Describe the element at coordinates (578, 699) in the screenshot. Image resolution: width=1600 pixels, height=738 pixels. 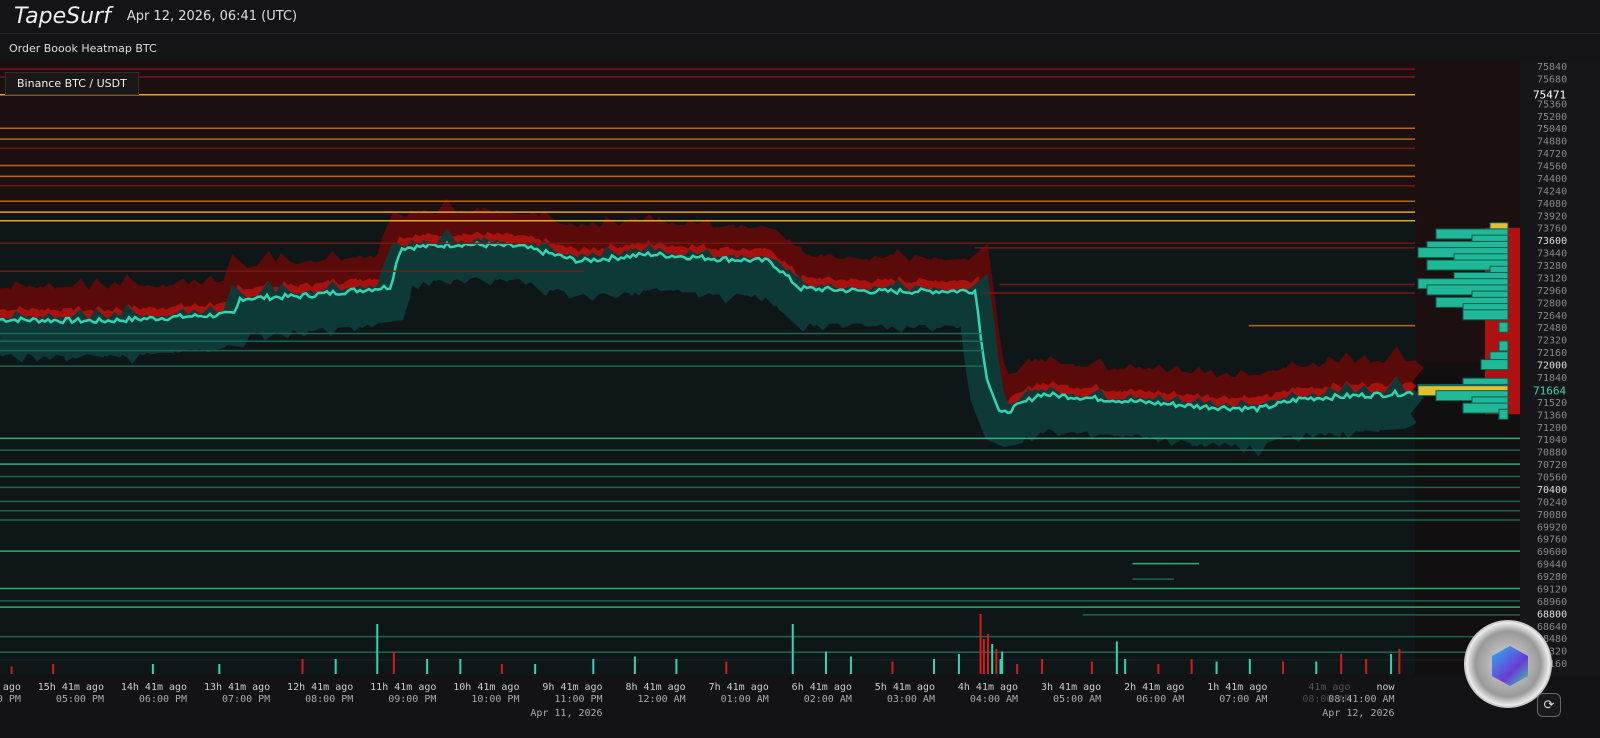
I see `x-tick-label: 11:00 PM` at that location.